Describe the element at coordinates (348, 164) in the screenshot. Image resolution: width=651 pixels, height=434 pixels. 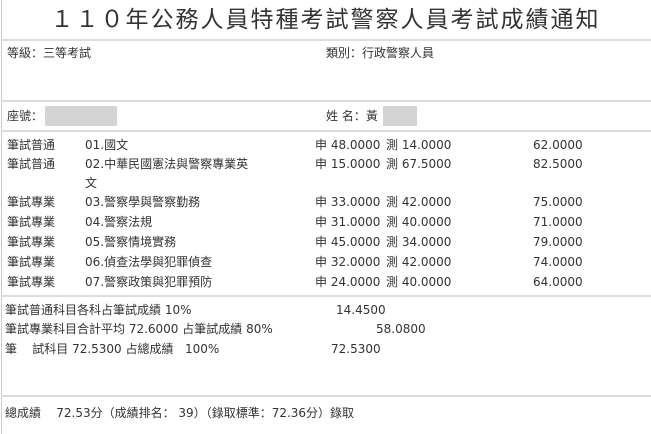
I see `subject-score-a: 申 15.0000` at that location.